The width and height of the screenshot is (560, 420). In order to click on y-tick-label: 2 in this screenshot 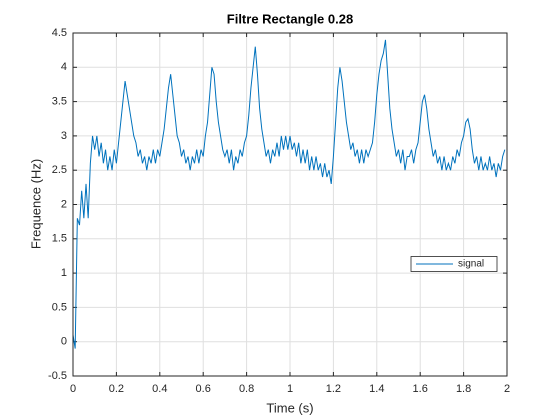, I will do `click(64, 204)`.